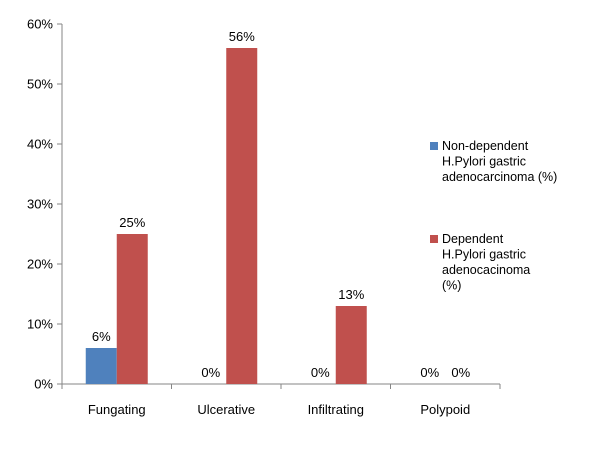  What do you see at coordinates (336, 409) in the screenshot?
I see `x-category-label: Infiltrating` at bounding box center [336, 409].